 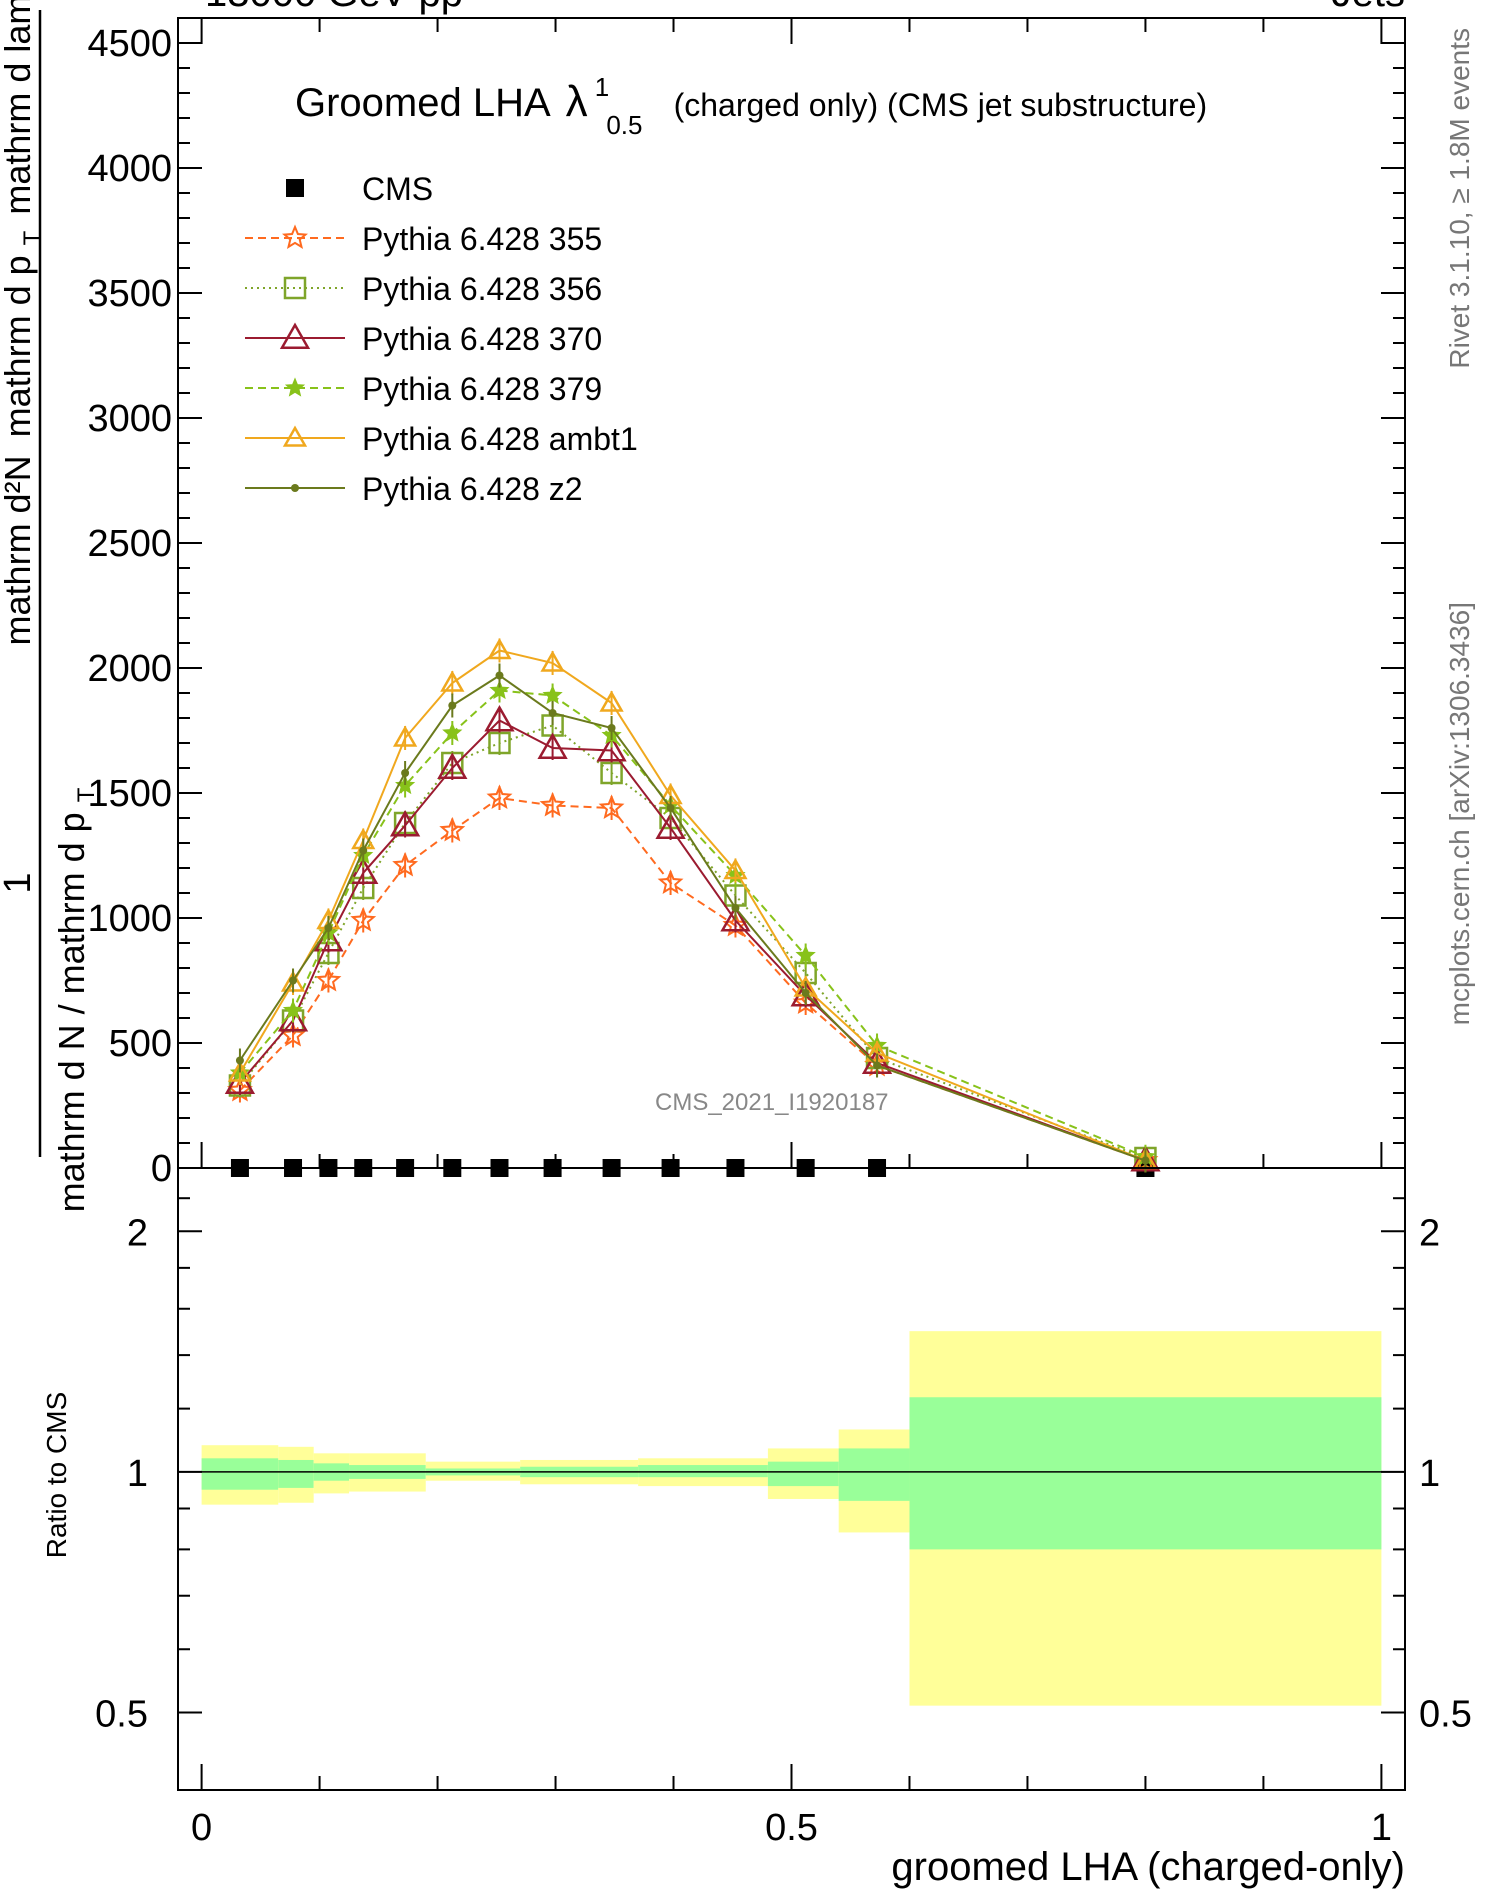 I want to click on legend-item-cms: CMS, so click(x=359, y=189).